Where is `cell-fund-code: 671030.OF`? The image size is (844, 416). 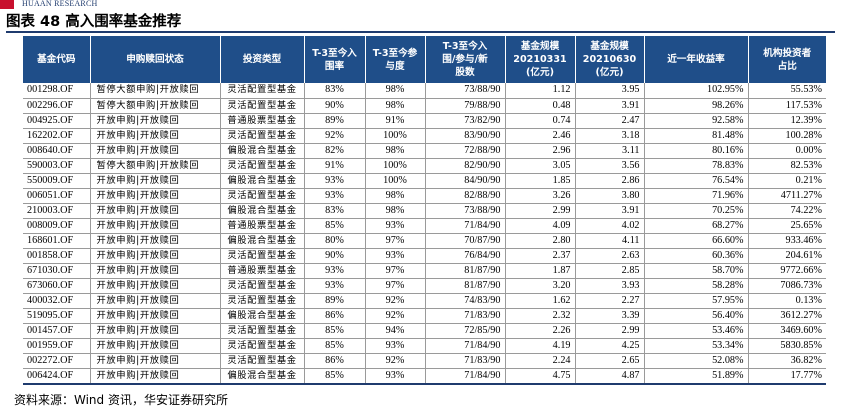 cell-fund-code: 671030.OF is located at coordinates (57, 271).